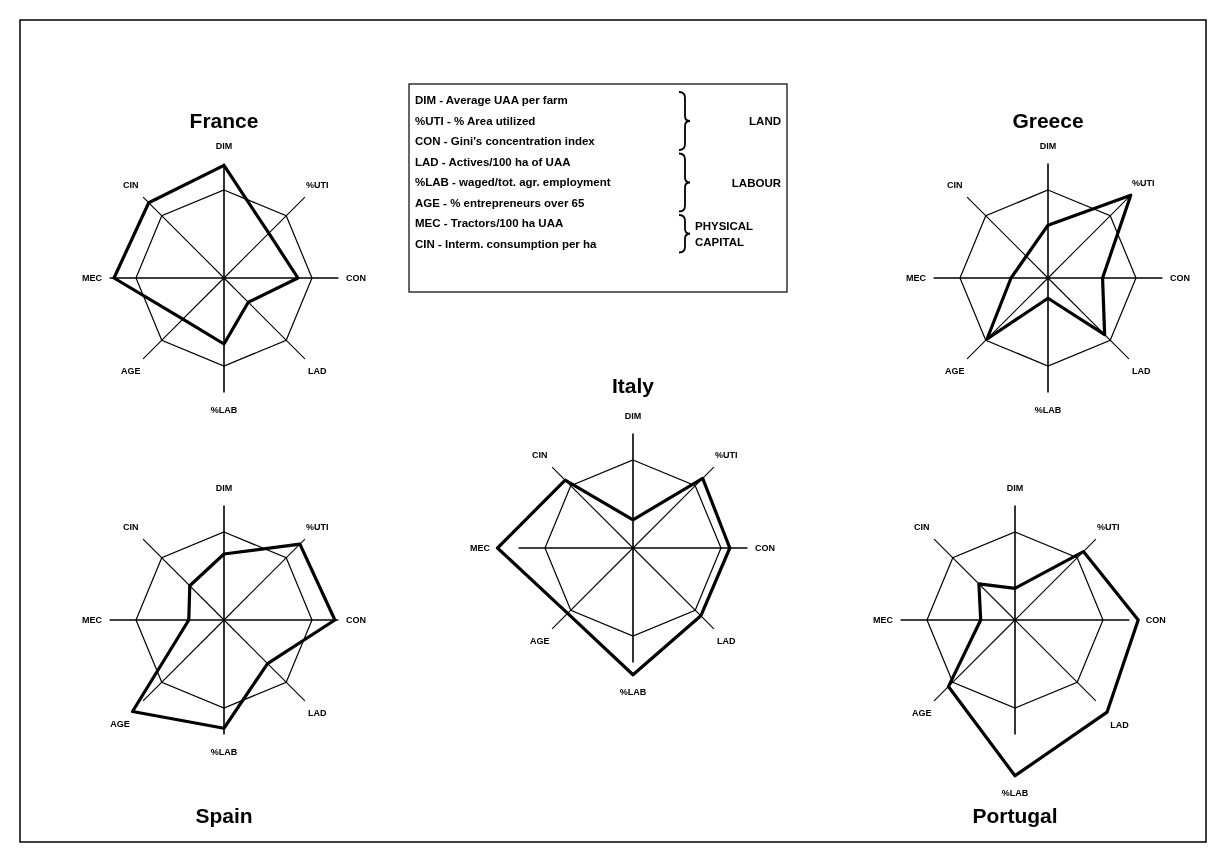 The height and width of the screenshot is (864, 1228). Describe the element at coordinates (500, 202) in the screenshot. I see `text: AGE - % entrepreneurs over 65` at that location.